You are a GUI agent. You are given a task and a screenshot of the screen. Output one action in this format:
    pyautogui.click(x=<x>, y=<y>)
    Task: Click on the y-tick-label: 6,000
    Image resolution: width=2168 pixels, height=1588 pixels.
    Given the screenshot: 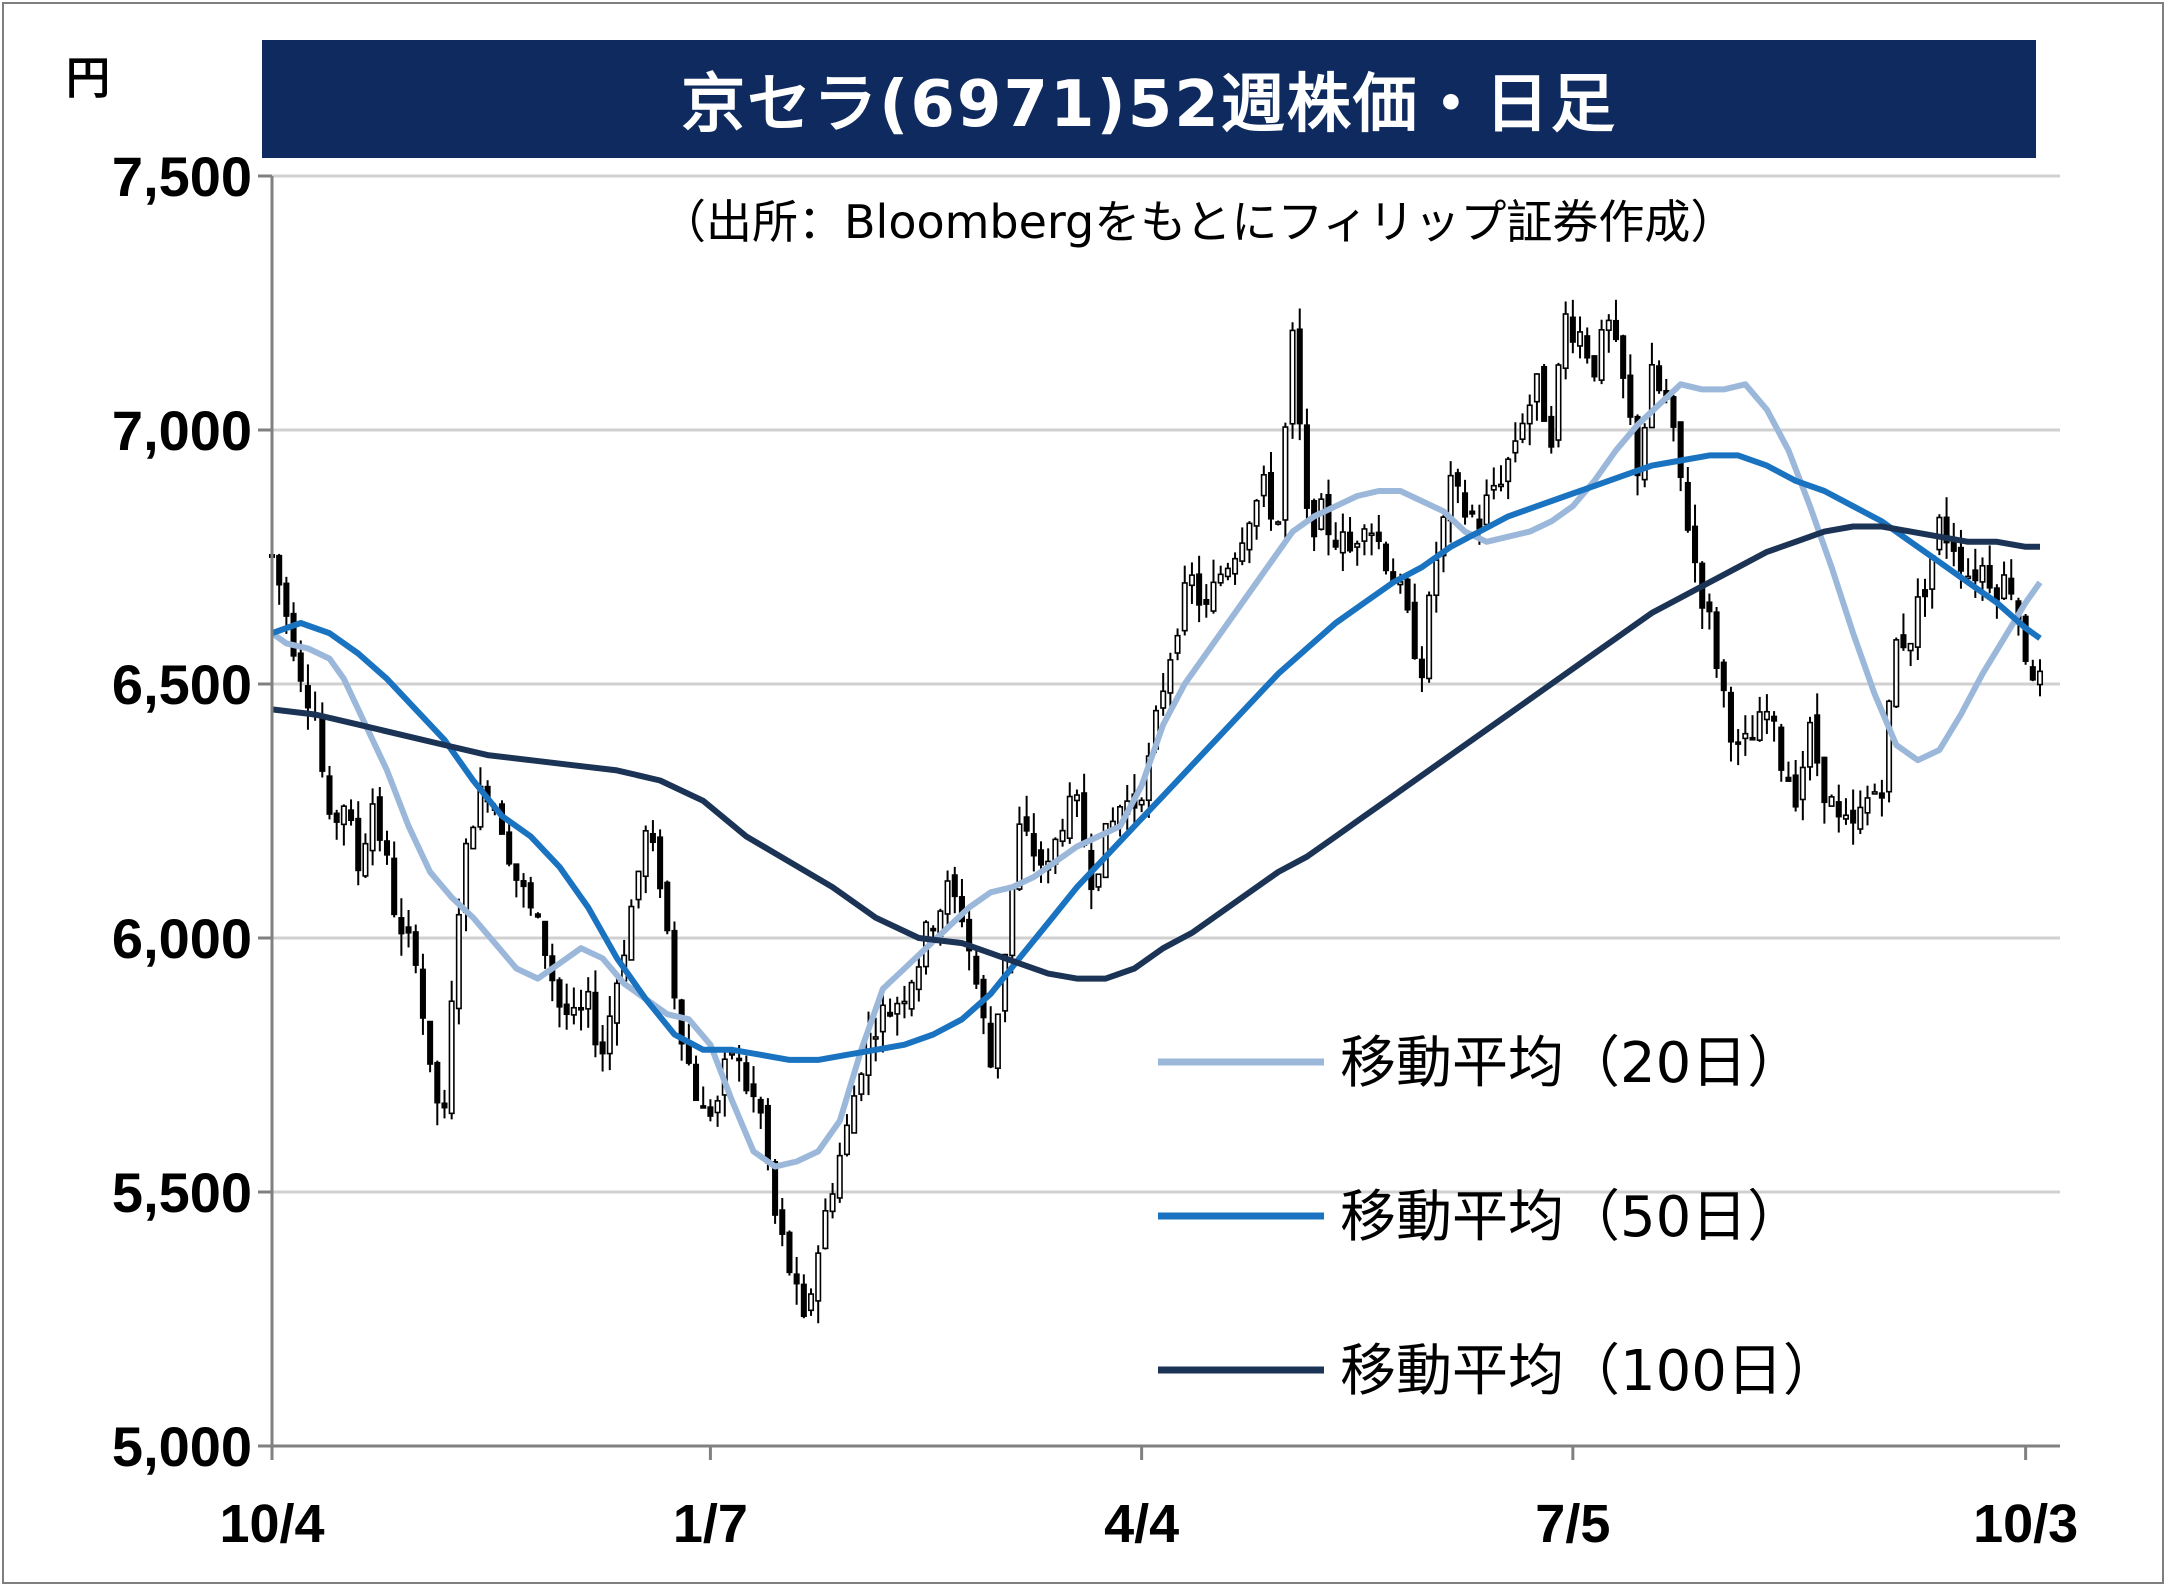 What is the action you would take?
    pyautogui.click(x=182, y=938)
    